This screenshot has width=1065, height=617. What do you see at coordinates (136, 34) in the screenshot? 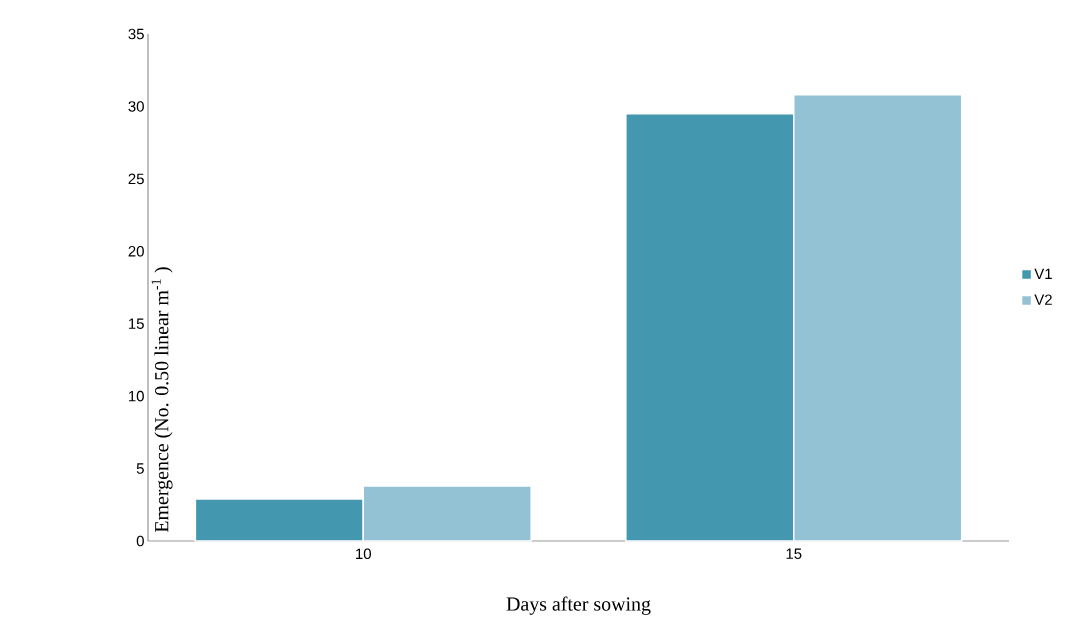
I see `y-tick-label: 35` at bounding box center [136, 34].